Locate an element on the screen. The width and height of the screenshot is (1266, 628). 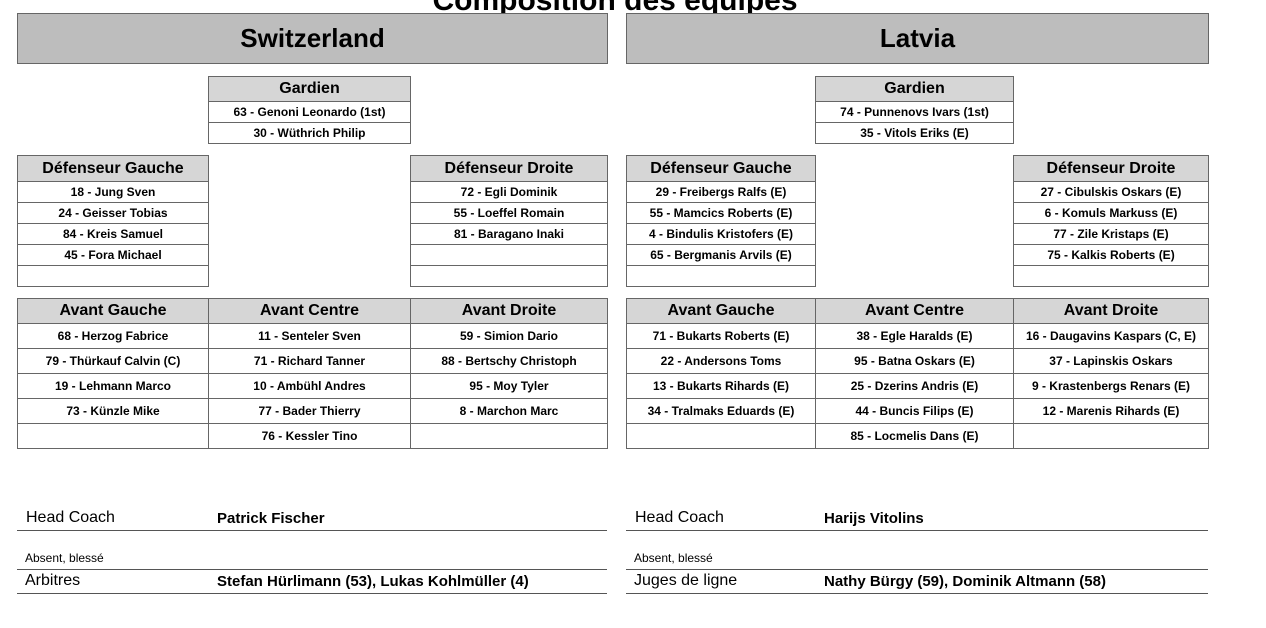
player-cell: 16 - Daugavins Kaspars (C, E) is located at coordinates (1111, 336).